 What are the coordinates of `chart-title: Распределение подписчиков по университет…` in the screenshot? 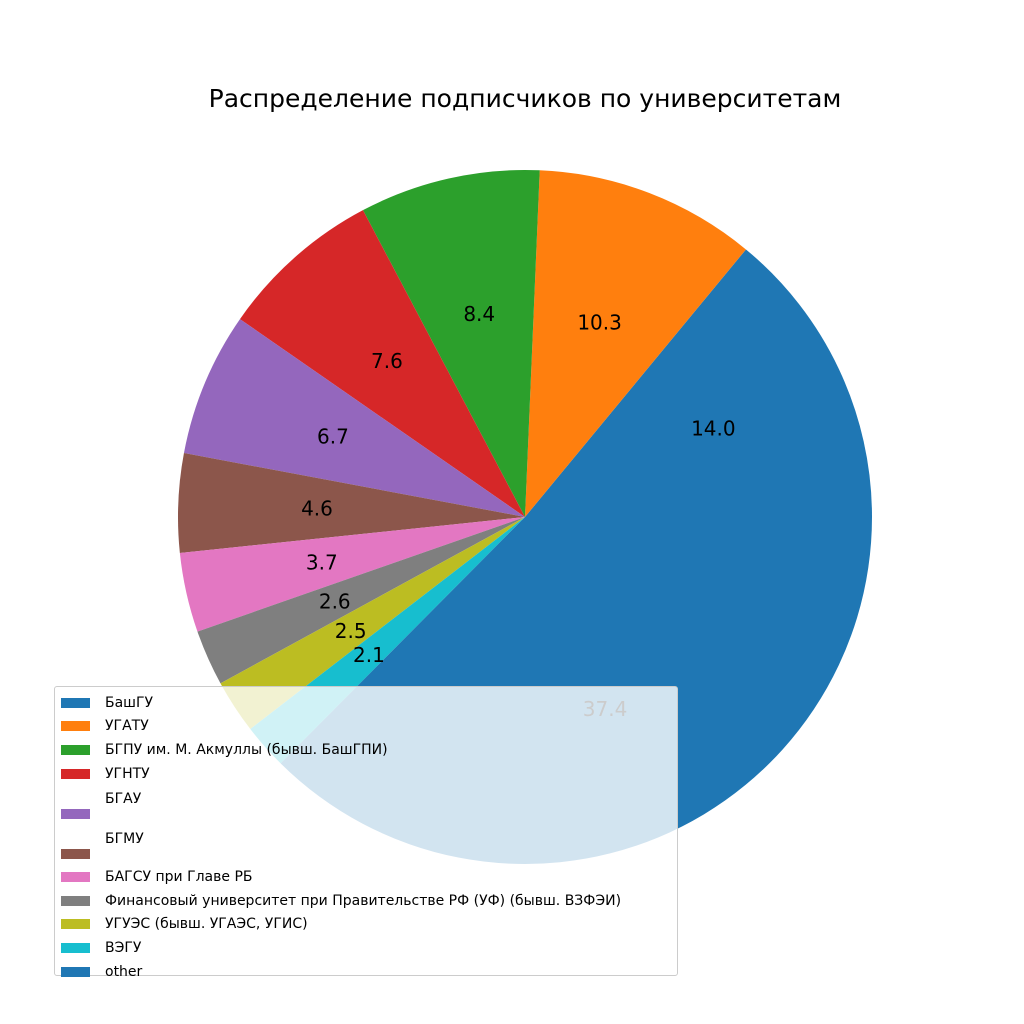 It's located at (525, 98).